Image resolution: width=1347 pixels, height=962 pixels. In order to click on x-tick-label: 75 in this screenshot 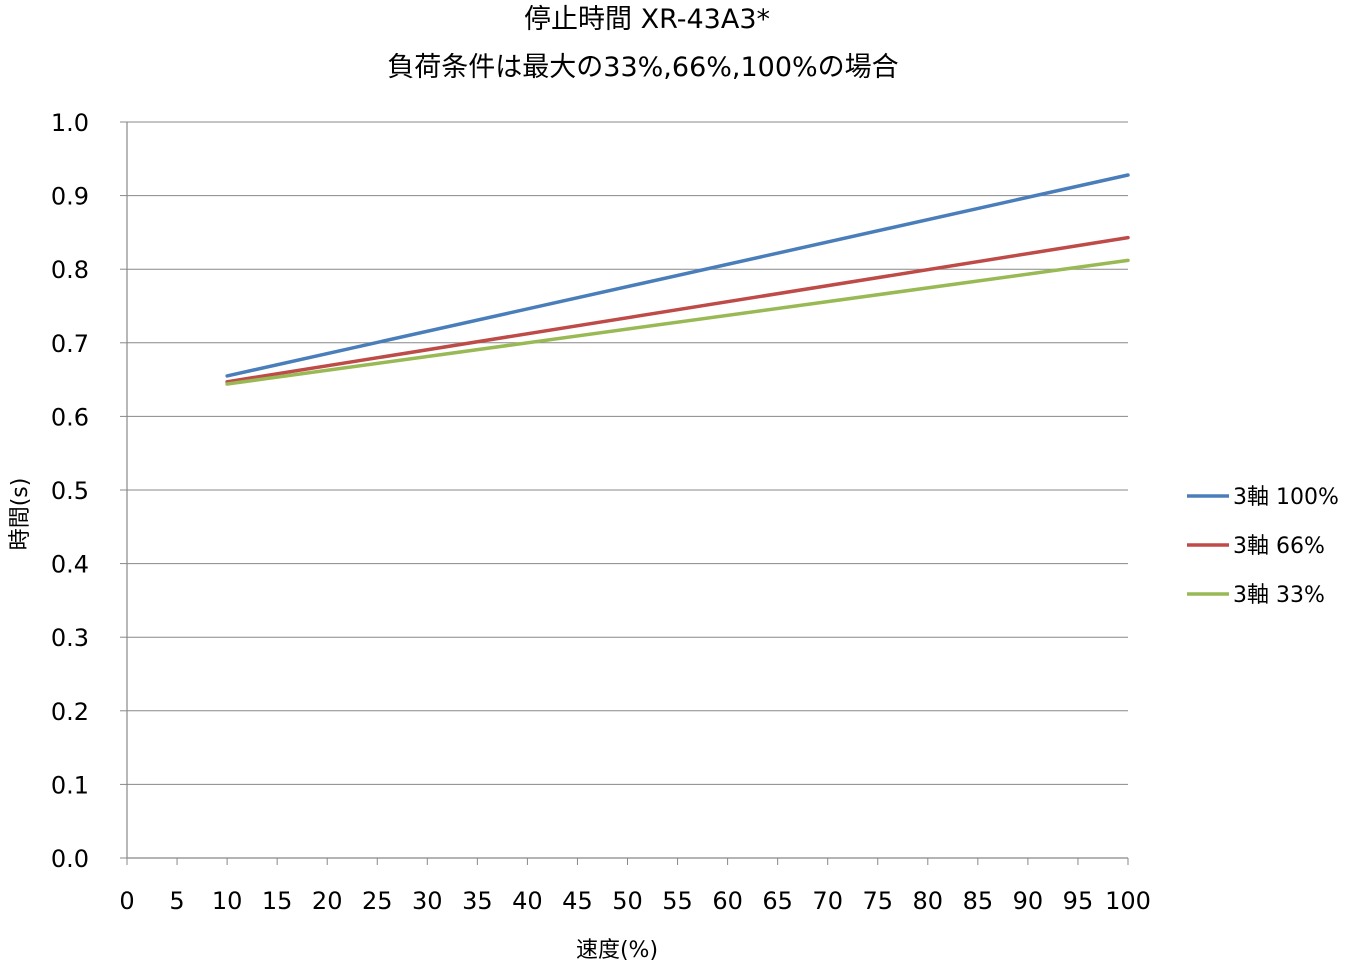, I will do `click(877, 901)`.